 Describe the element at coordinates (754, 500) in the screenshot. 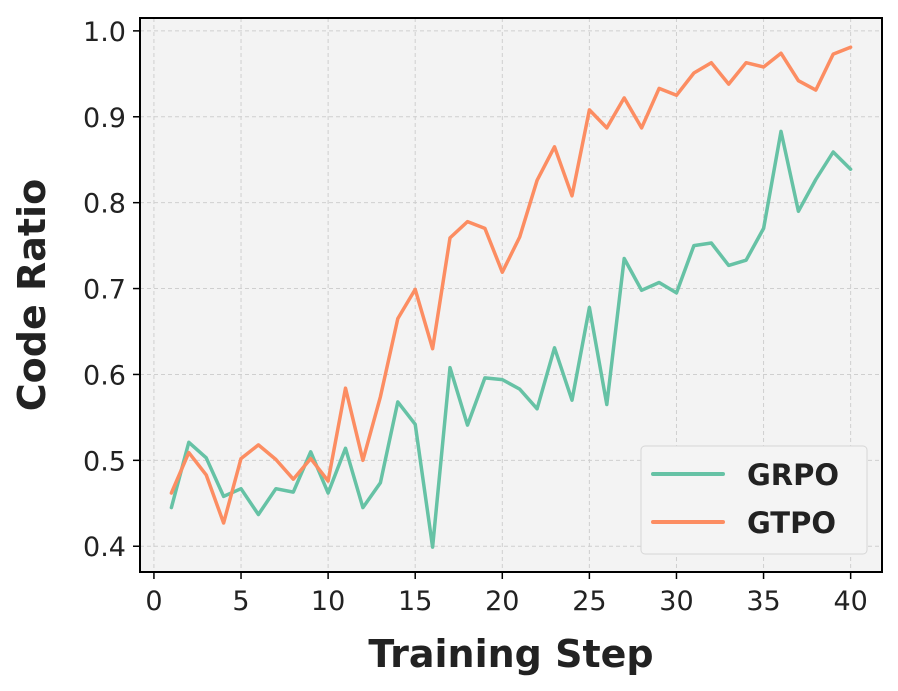

I see `legend: GRPO GTPO` at that location.